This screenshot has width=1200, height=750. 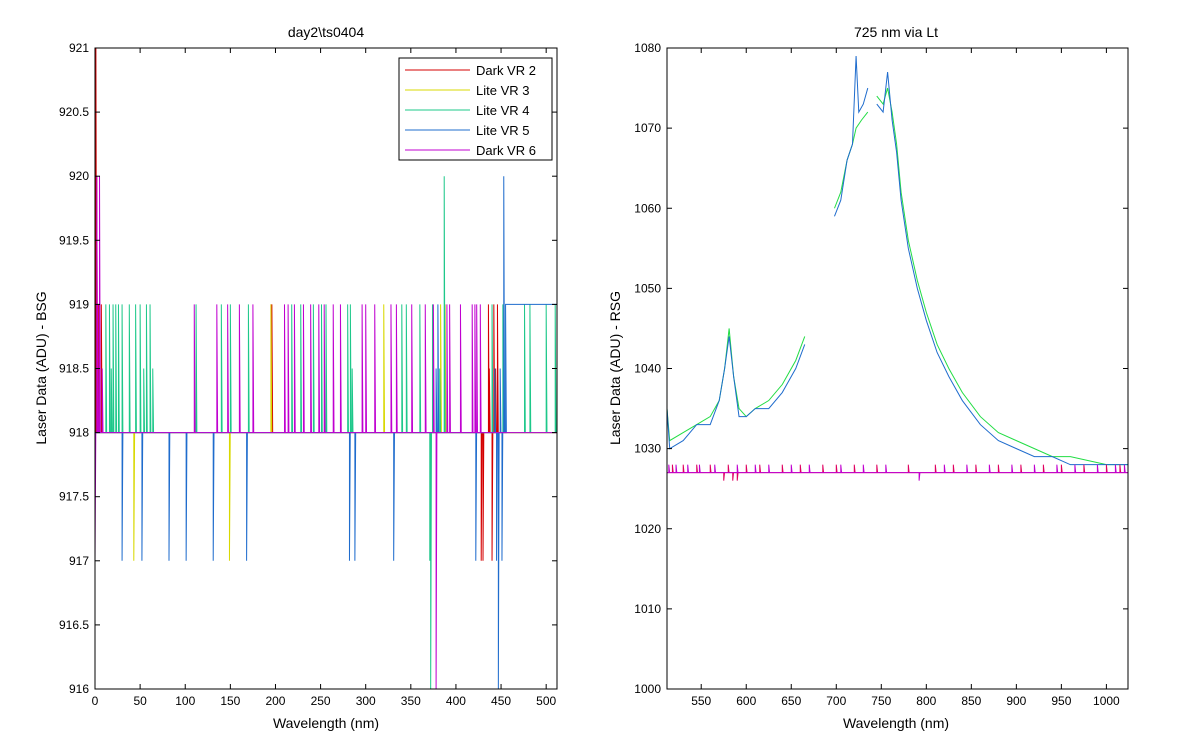 I want to click on y-tick-label: 1080, so click(x=647, y=48).